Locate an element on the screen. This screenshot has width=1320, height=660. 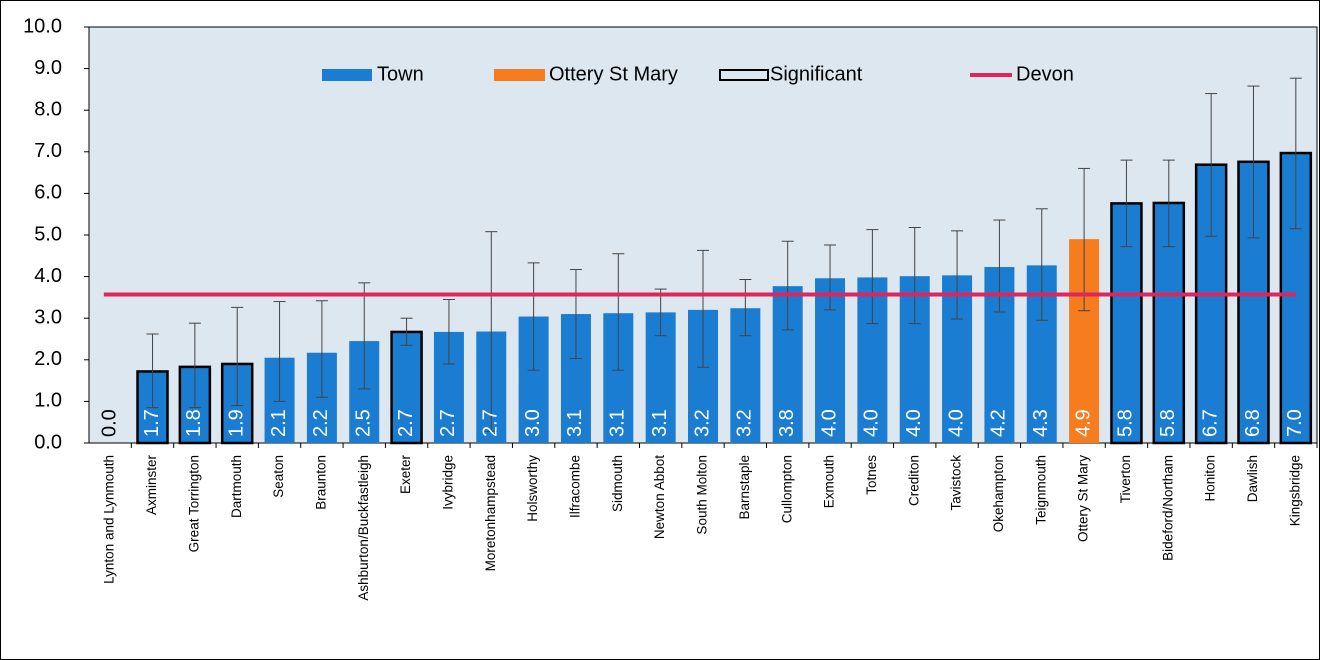
x-tick-label: Ilfracombe is located at coordinates (575, 486).